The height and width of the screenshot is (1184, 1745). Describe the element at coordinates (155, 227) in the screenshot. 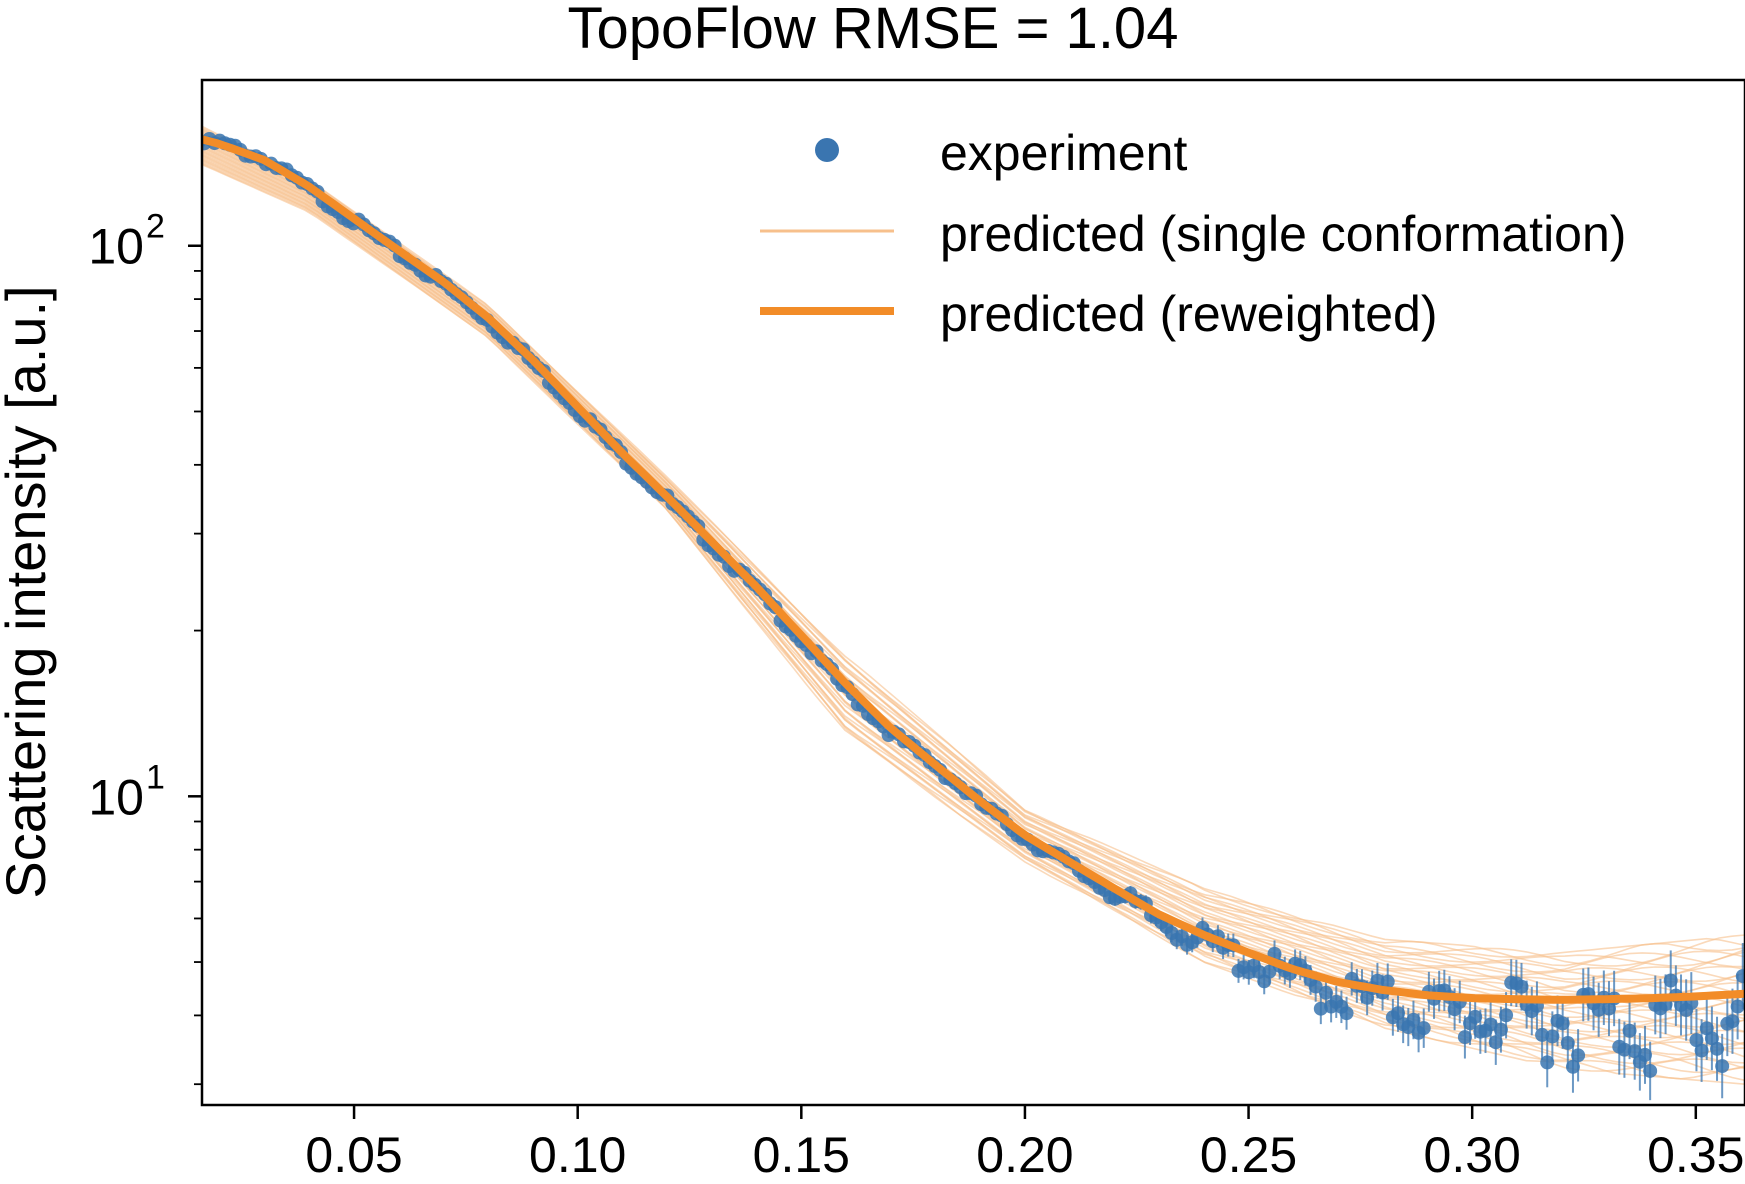

I see `y-tick-exponent: 2` at that location.